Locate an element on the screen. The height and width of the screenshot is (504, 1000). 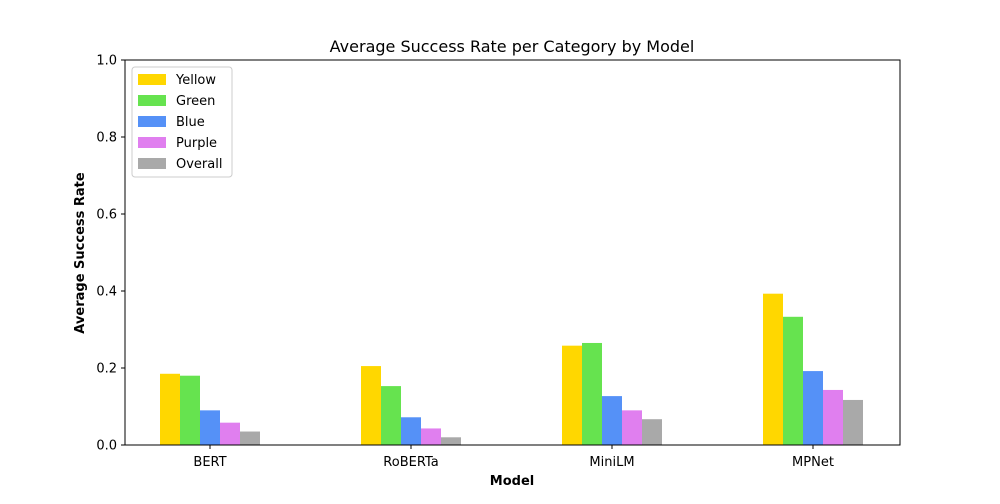
bar-blue-mpnet is located at coordinates (813, 408).